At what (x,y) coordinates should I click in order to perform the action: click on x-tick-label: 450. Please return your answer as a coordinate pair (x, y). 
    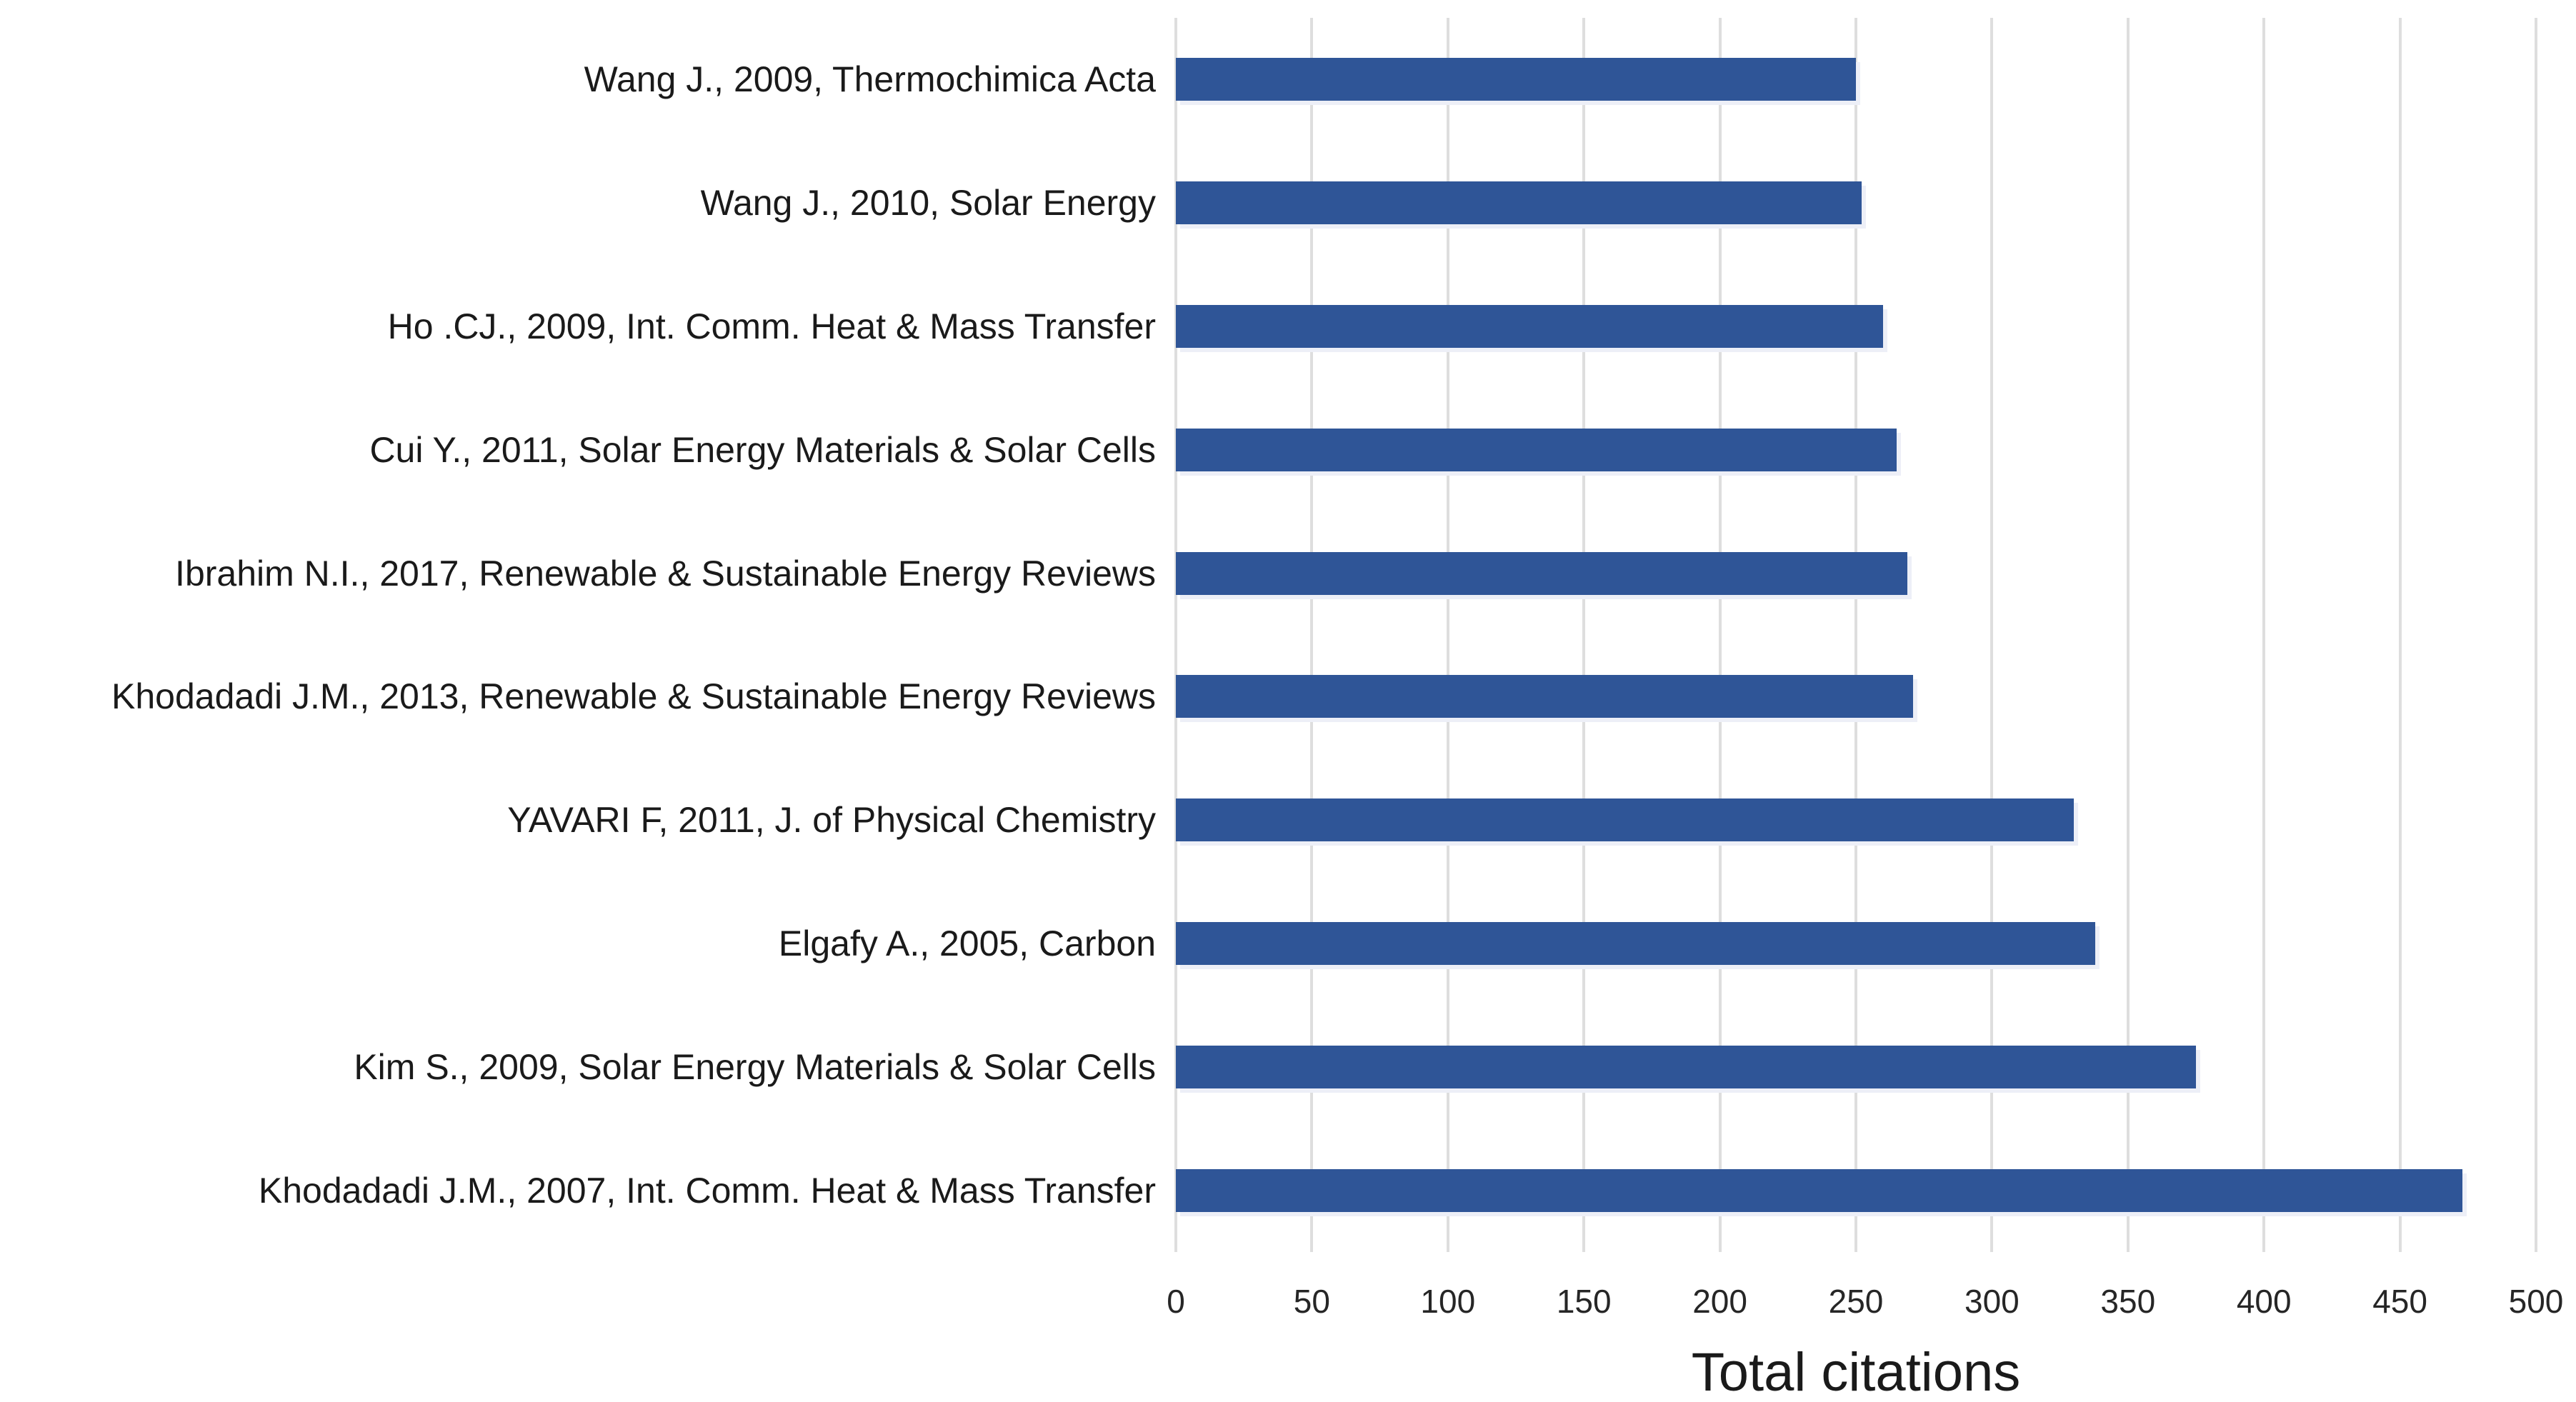
    Looking at the image, I should click on (2400, 1301).